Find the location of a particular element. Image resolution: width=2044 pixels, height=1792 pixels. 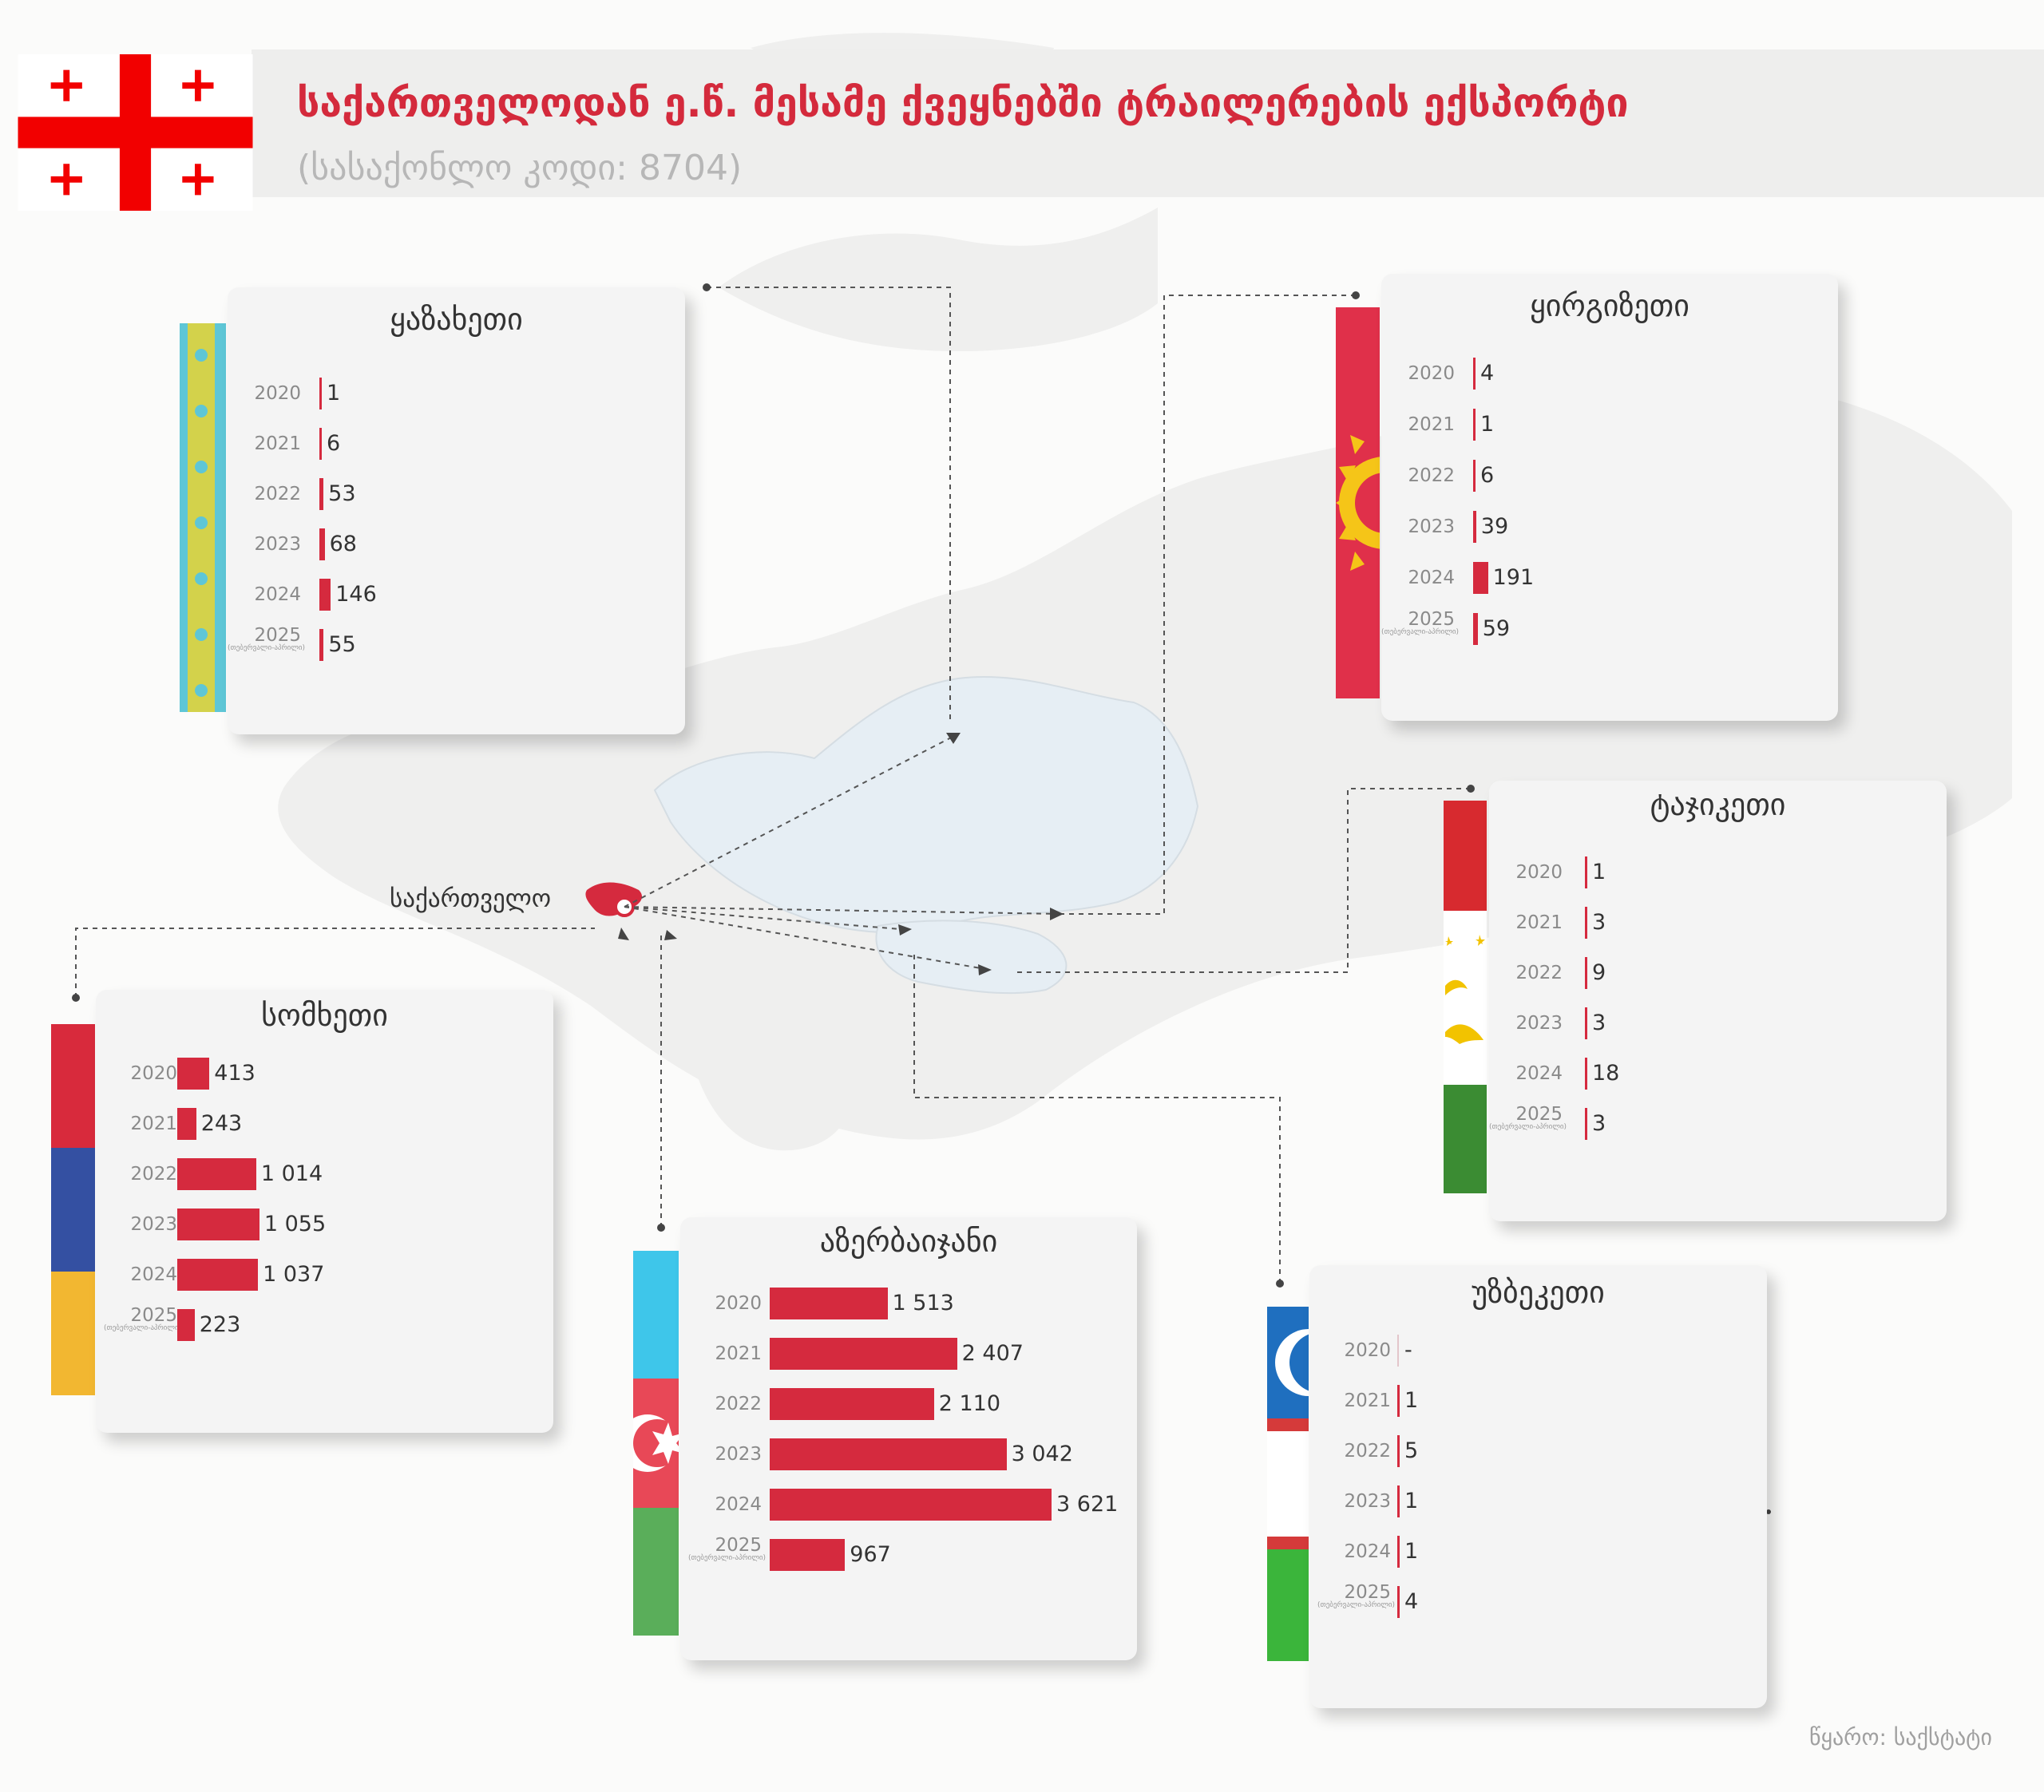

bar-row: 2022 1 014 is located at coordinates (324, 1174).